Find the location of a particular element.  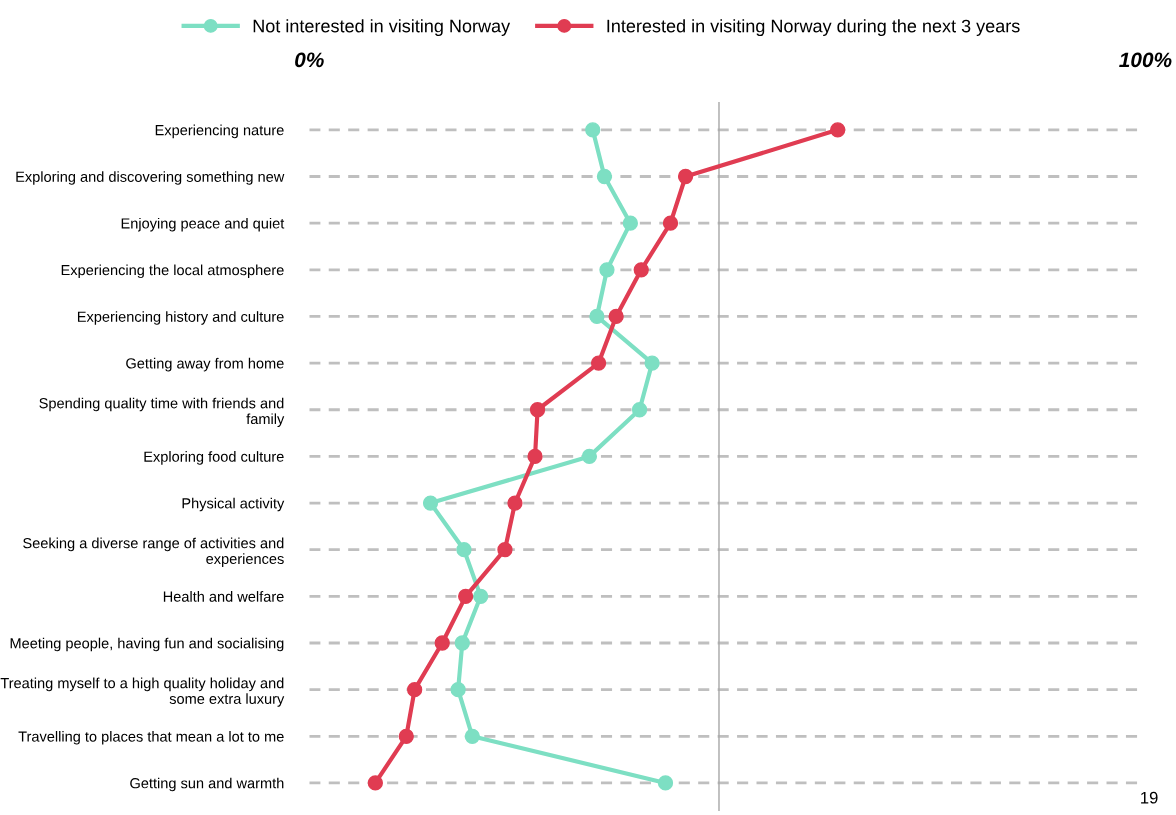

y-tick-label: Getting away from home is located at coordinates (205, 364).